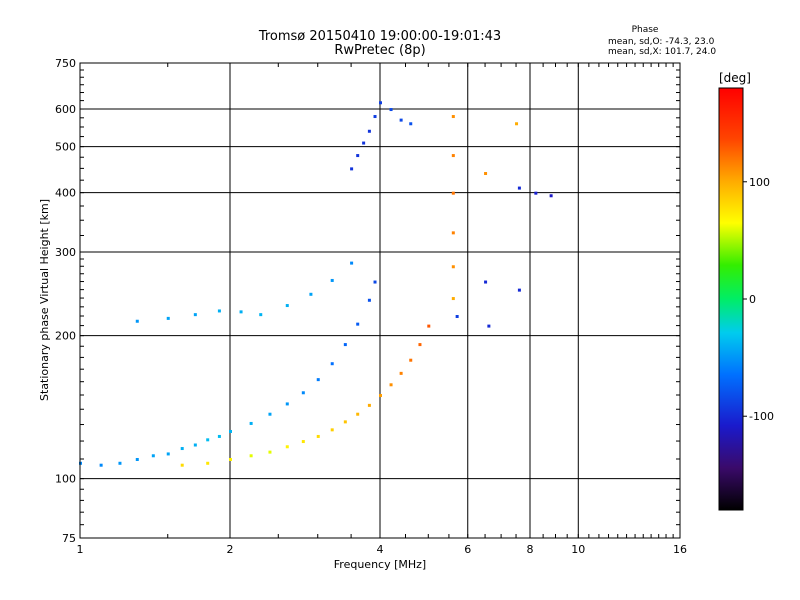 The height and width of the screenshot is (600, 800). Describe the element at coordinates (467, 549) in the screenshot. I see `x-tick-label: 6` at that location.